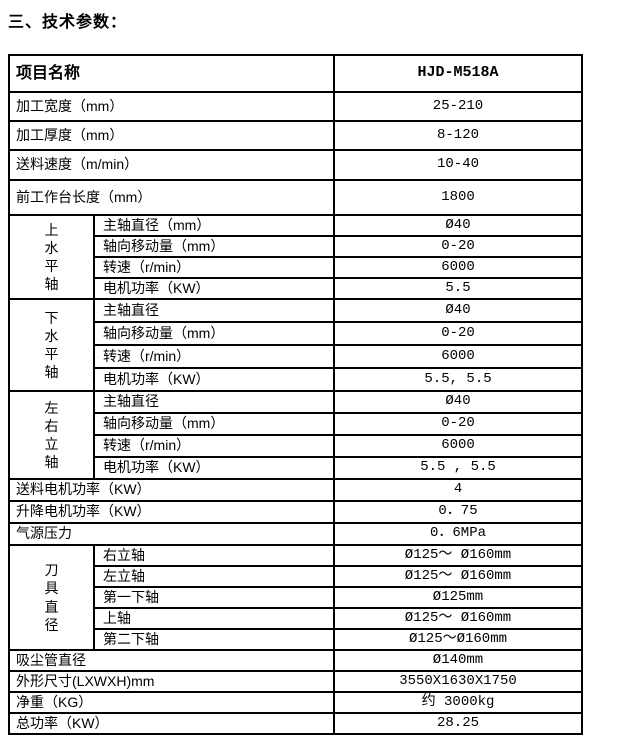 The width and height of the screenshot is (633, 740). I want to click on spec-row: 上轴 Ø125～ Ø160mm, so click(296, 618).